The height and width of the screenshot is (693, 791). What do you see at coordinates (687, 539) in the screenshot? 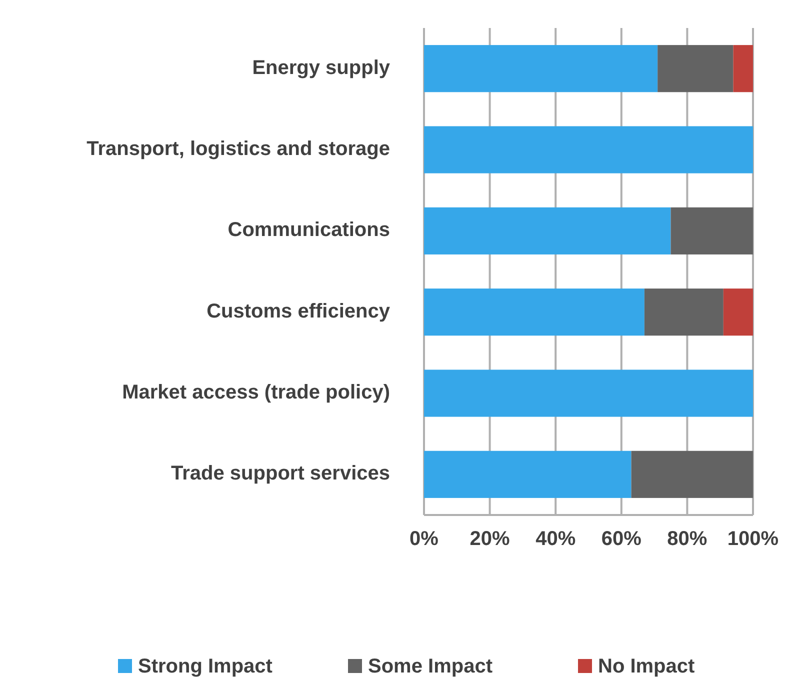
I see `x-tick-label: 80%` at bounding box center [687, 539].